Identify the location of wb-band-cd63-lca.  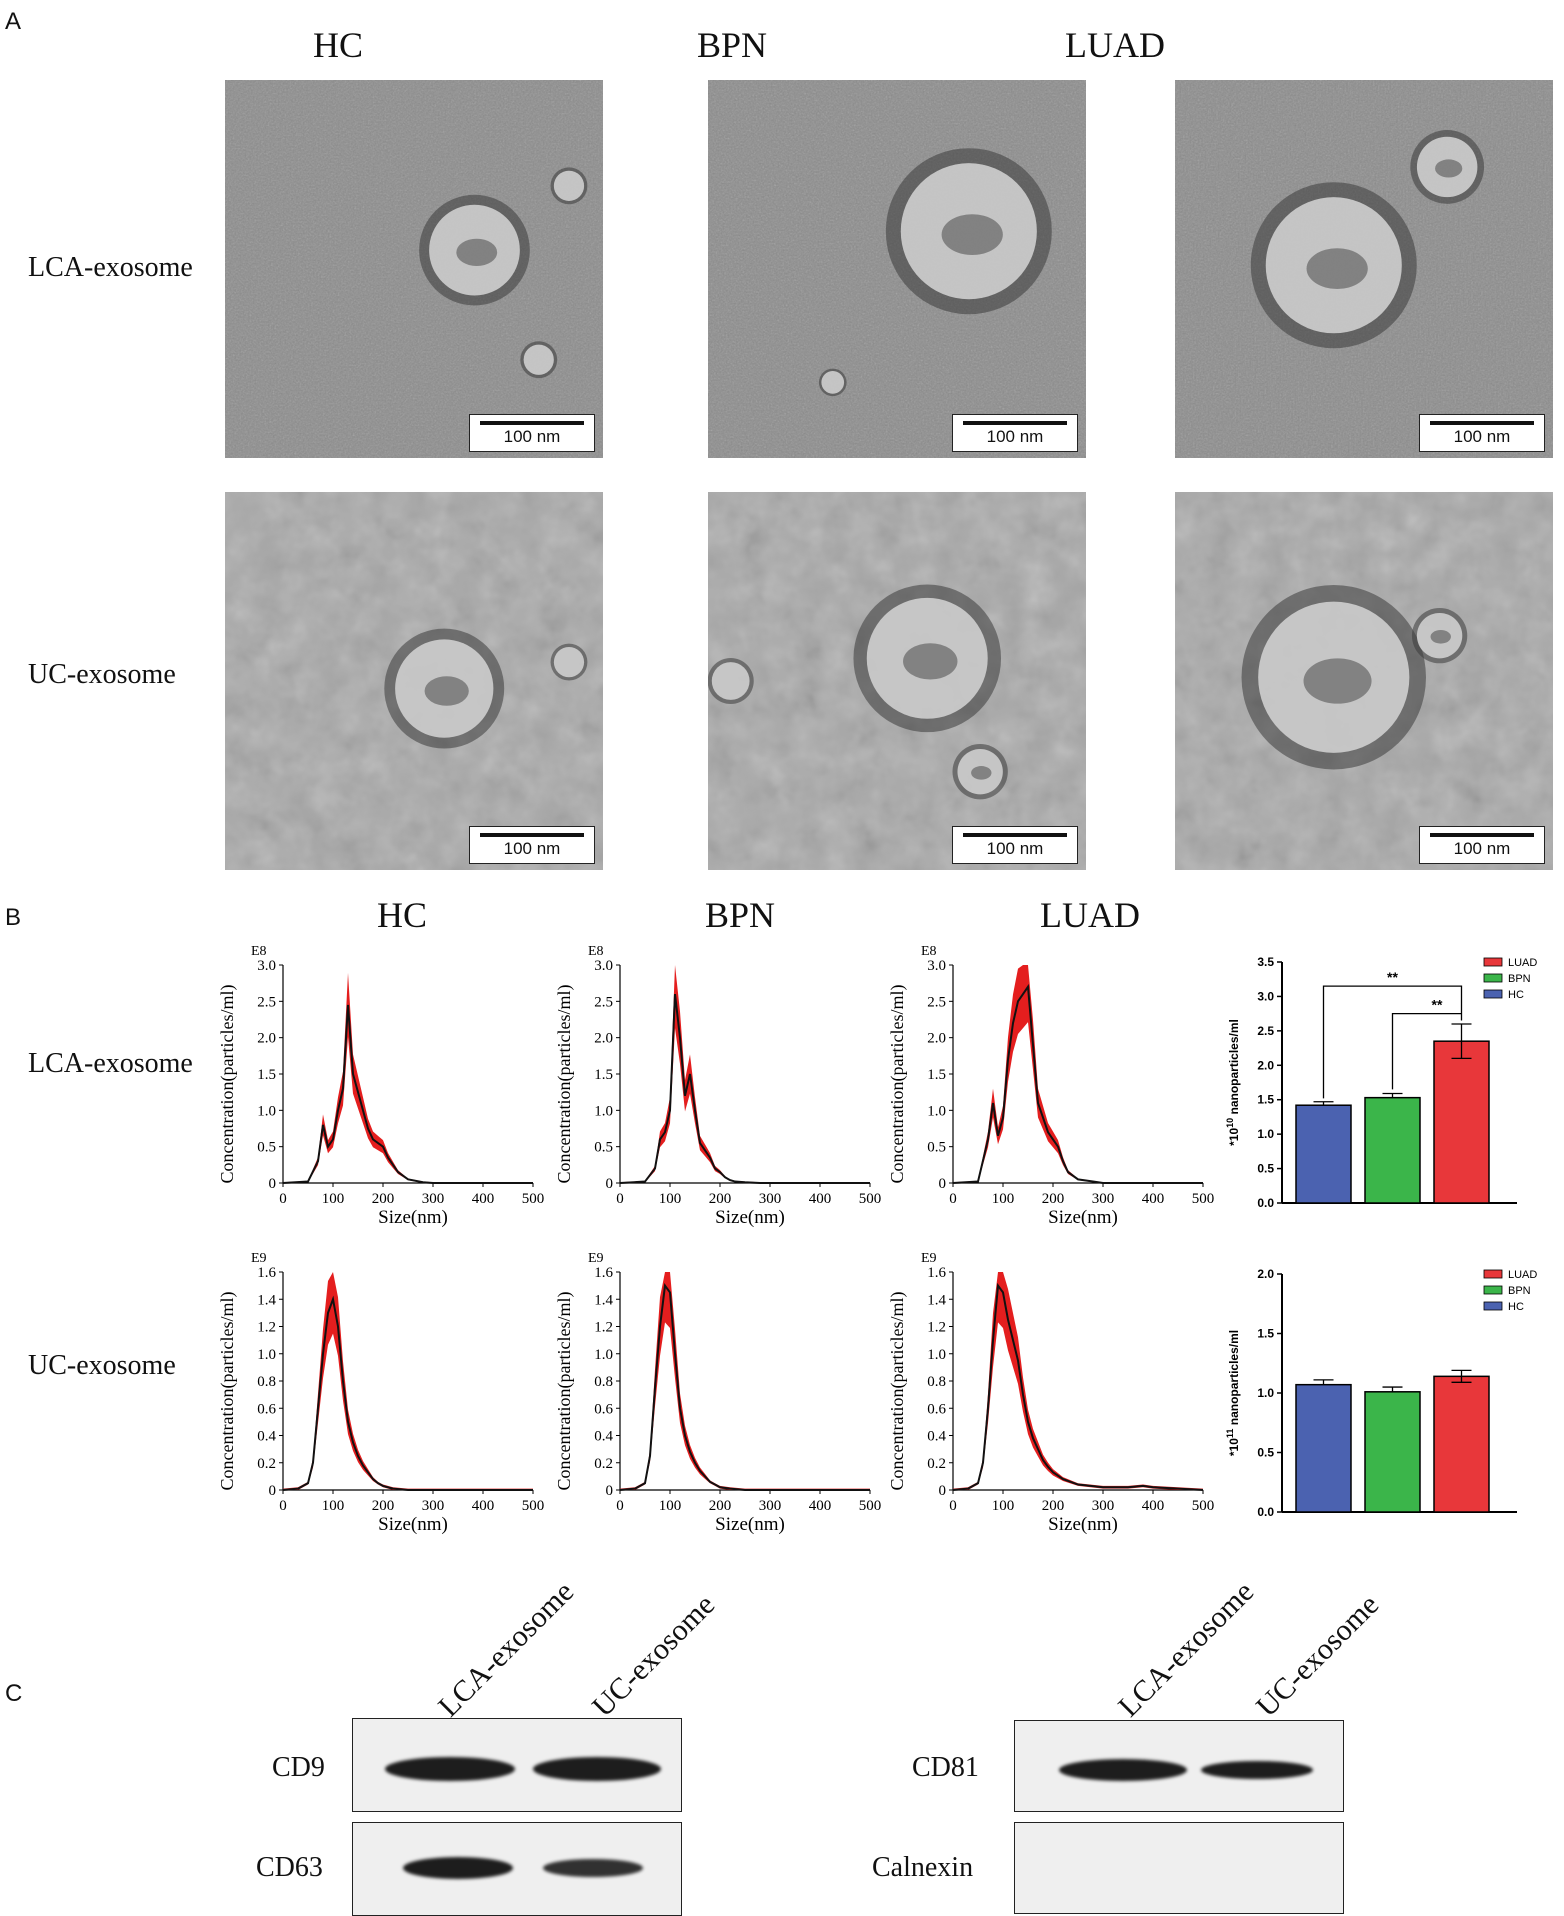
(458, 1868).